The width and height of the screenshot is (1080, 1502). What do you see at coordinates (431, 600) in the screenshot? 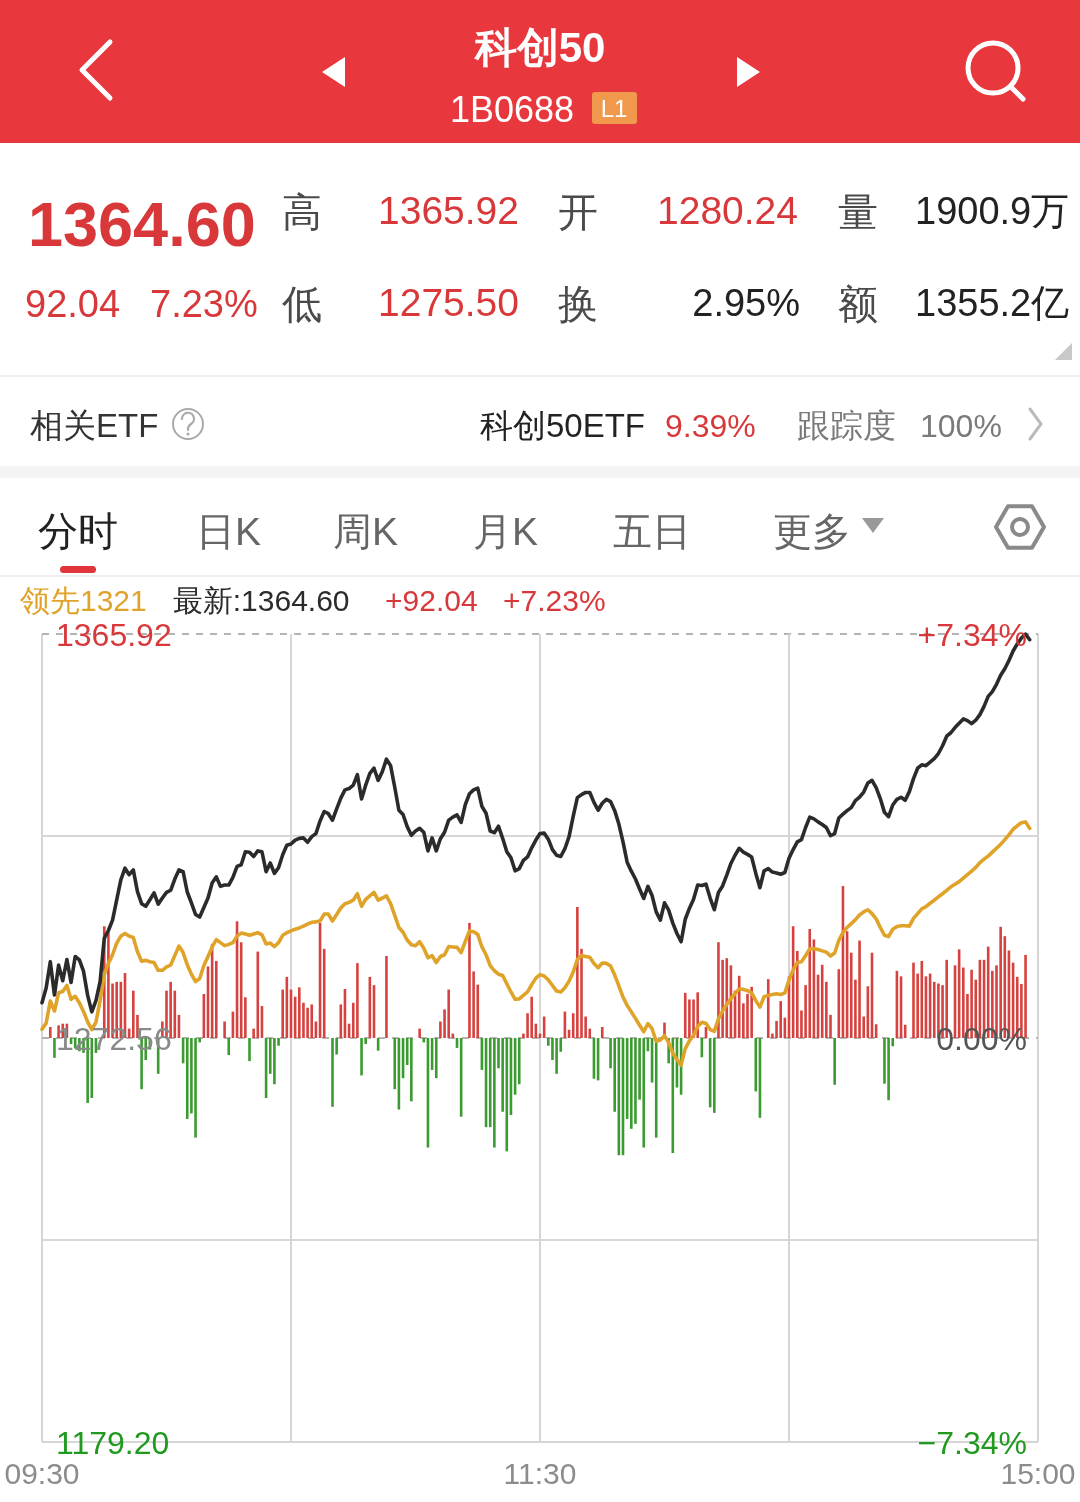
I see `text: +92.04` at bounding box center [431, 600].